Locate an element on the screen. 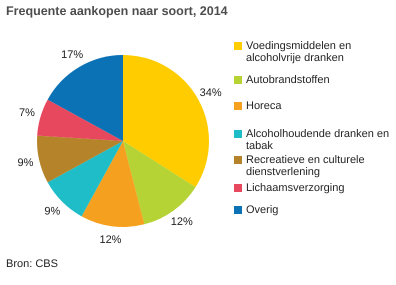 The width and height of the screenshot is (396, 285). data-label: 34% is located at coordinates (211, 92).